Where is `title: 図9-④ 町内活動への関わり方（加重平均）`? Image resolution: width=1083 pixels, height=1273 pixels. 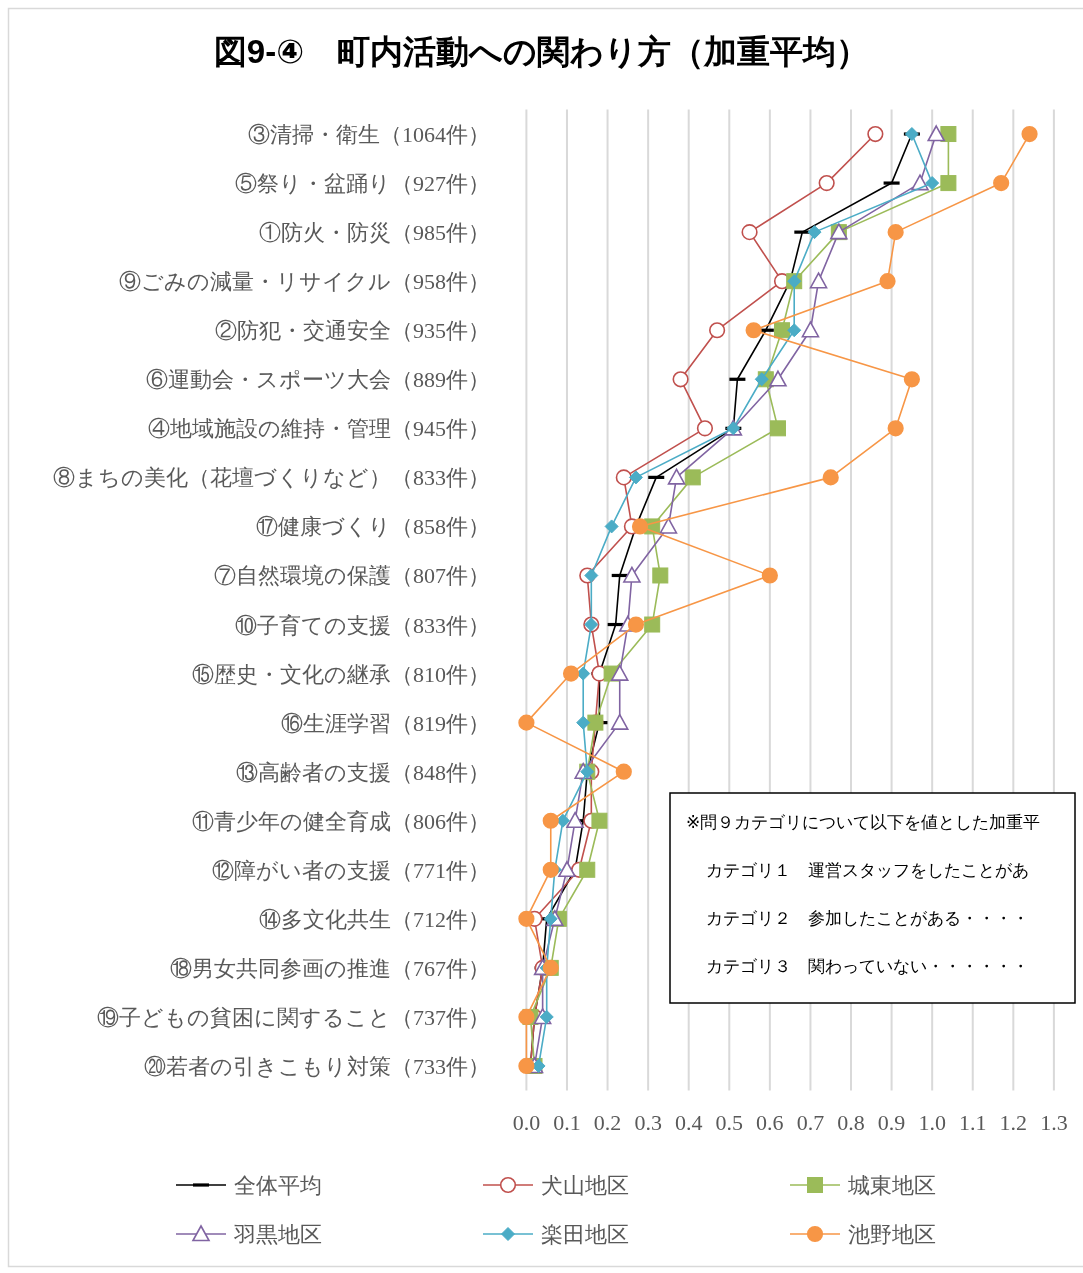 title: 図9-④ 町内活動への関わり方（加重平均） is located at coordinates (541, 51).